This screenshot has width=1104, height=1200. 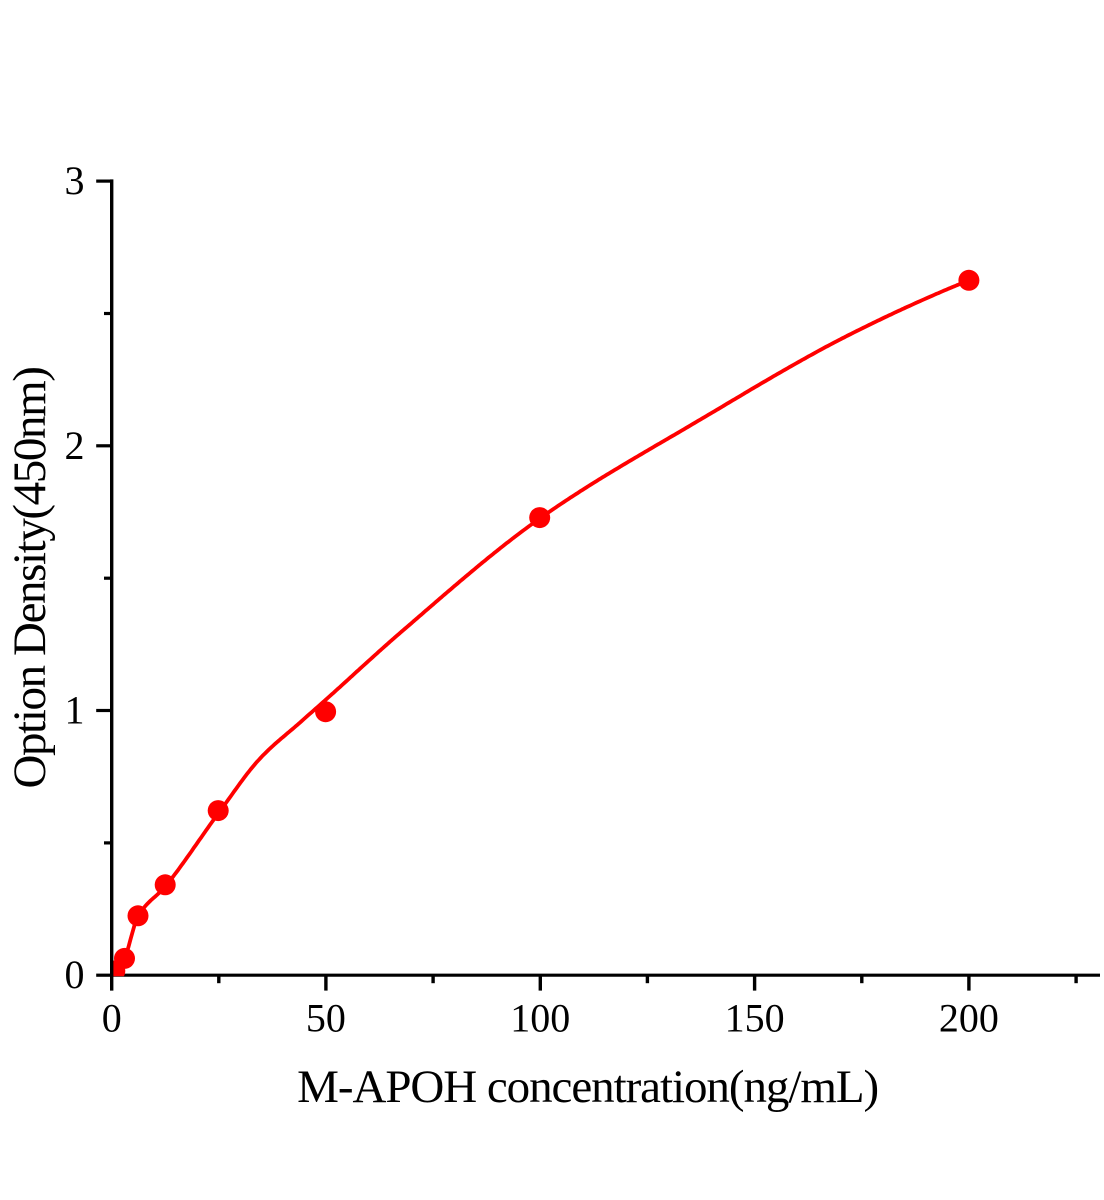 I want to click on svg-text: 150, so click(x=755, y=1018).